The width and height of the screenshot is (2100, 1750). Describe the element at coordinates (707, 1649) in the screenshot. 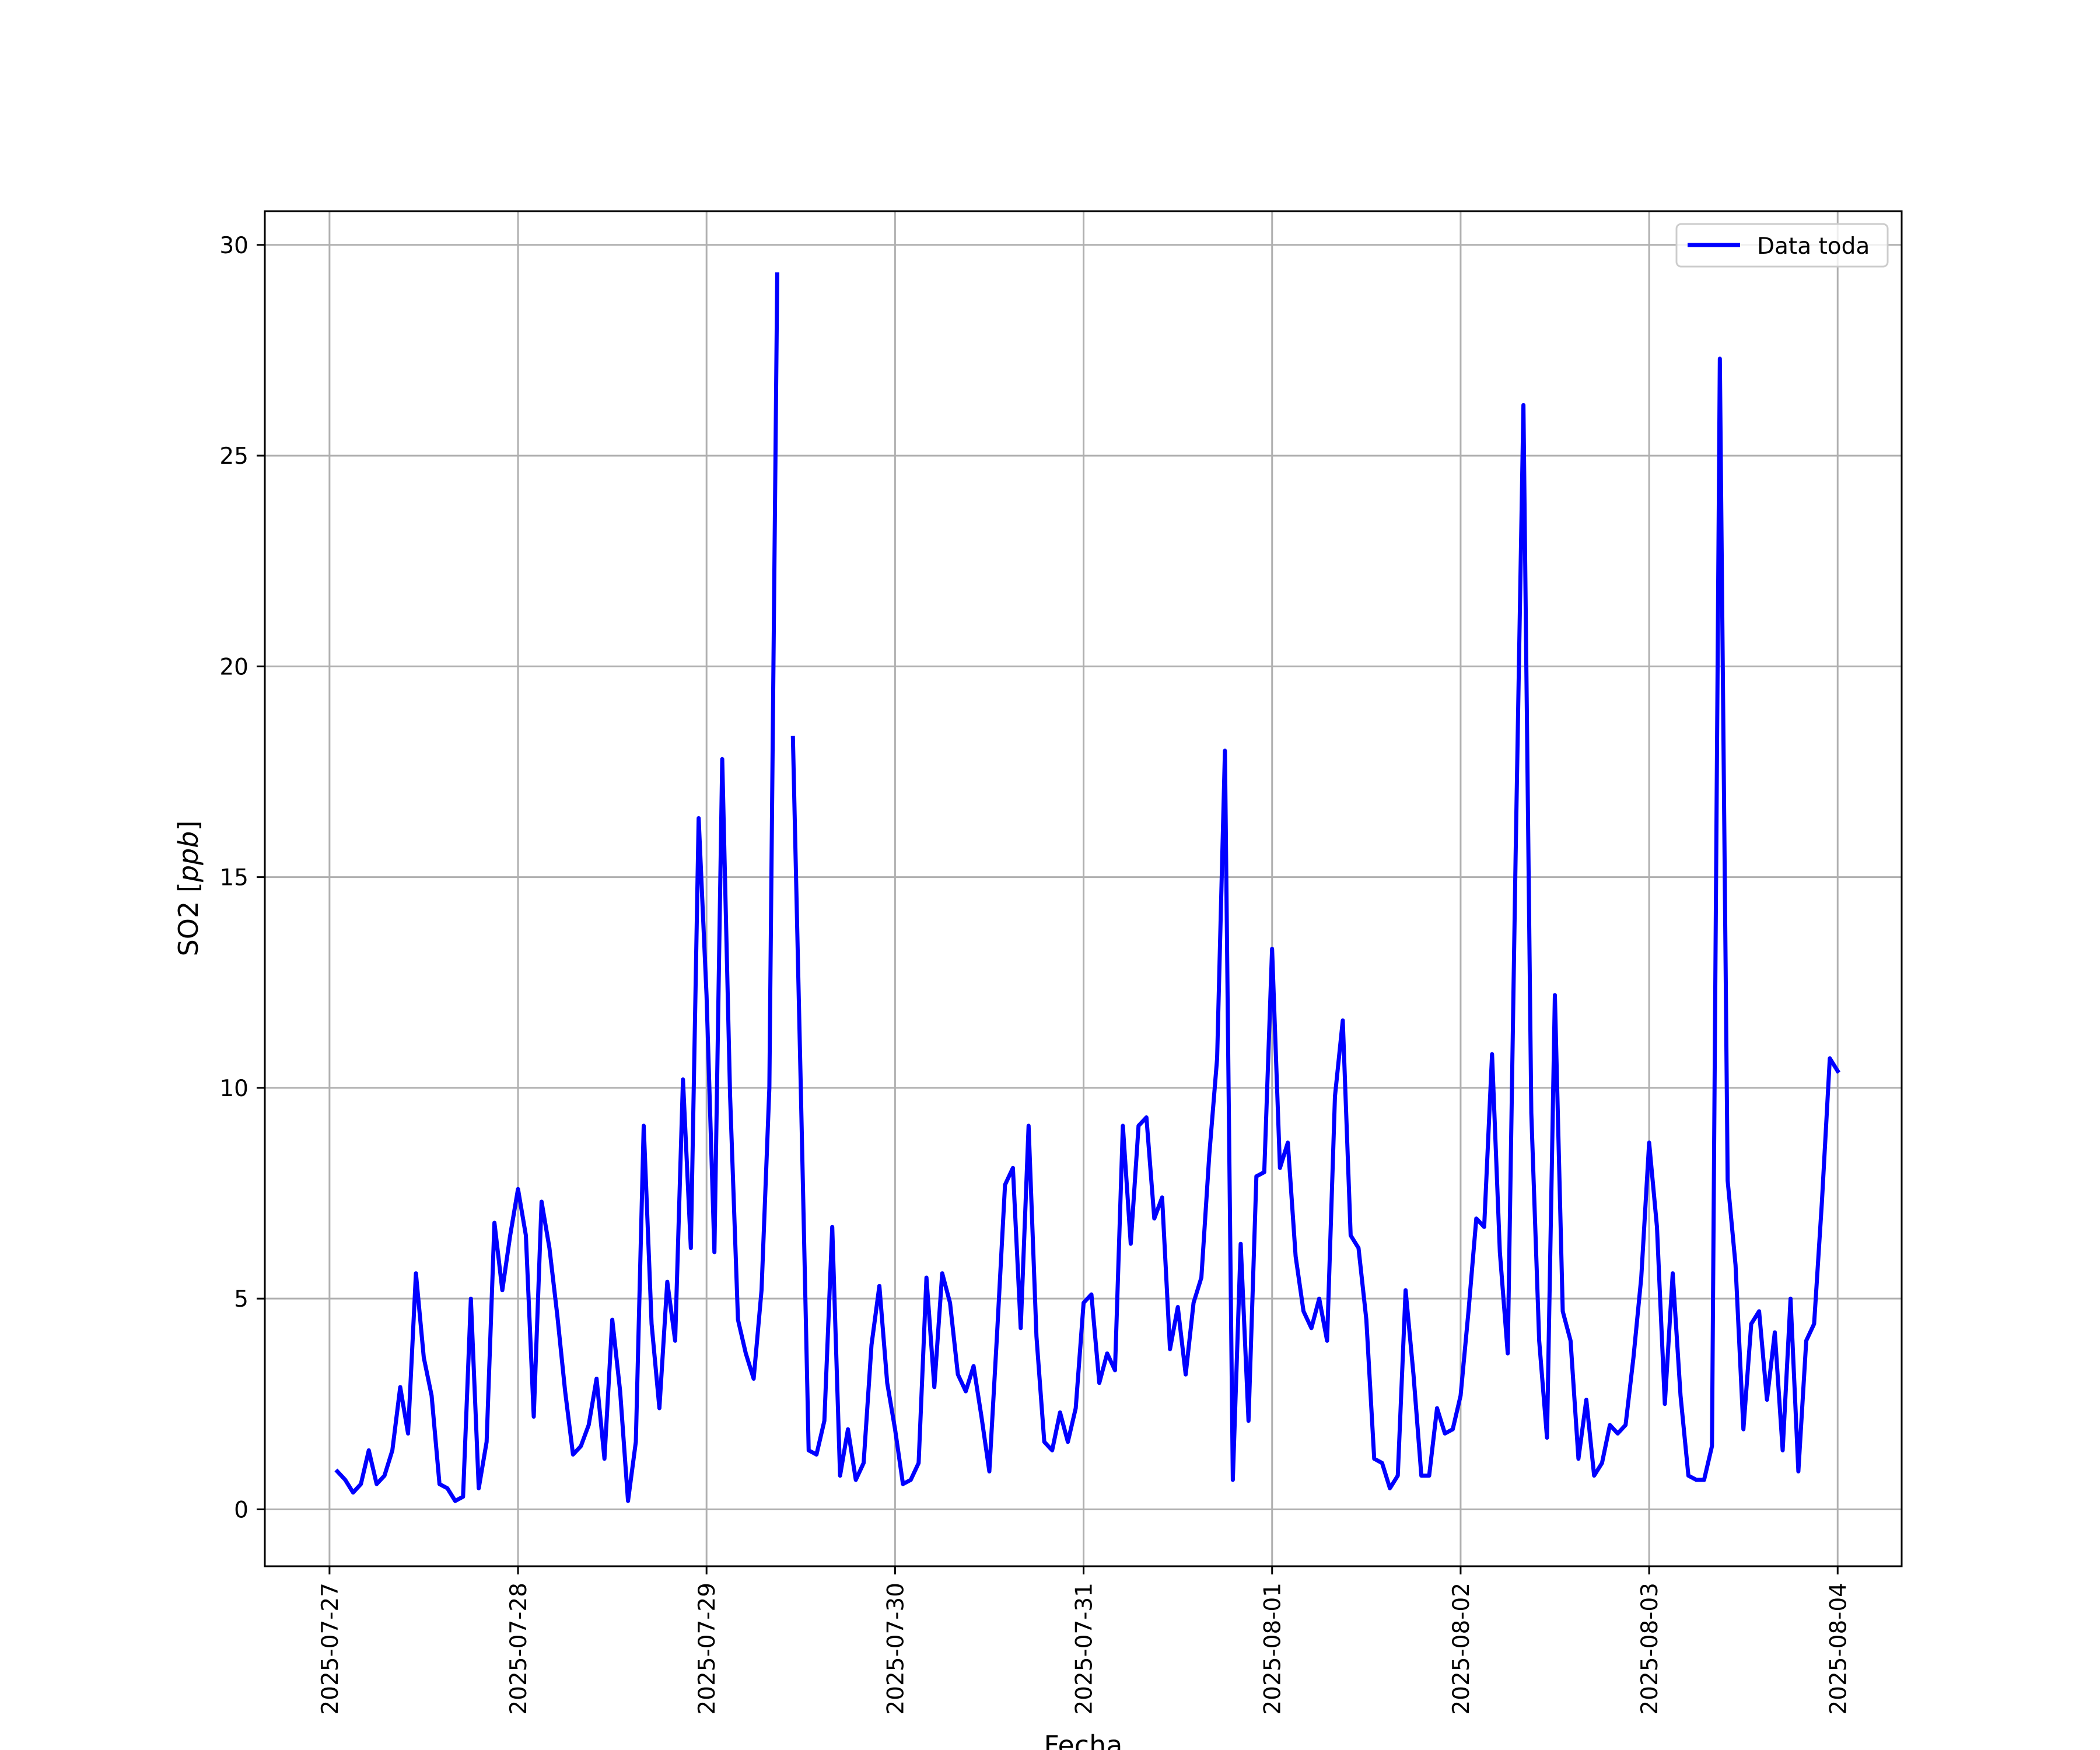

I see `x-tick-label: 2025-07-29` at that location.